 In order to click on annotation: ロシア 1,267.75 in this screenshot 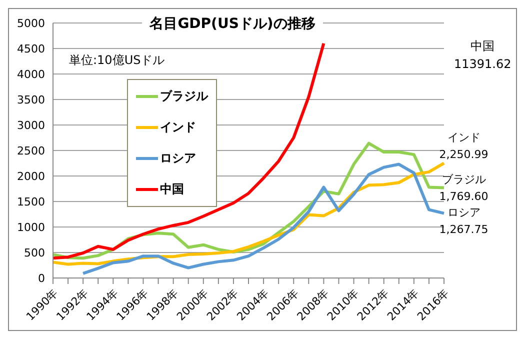, I will do `click(464, 221)`.